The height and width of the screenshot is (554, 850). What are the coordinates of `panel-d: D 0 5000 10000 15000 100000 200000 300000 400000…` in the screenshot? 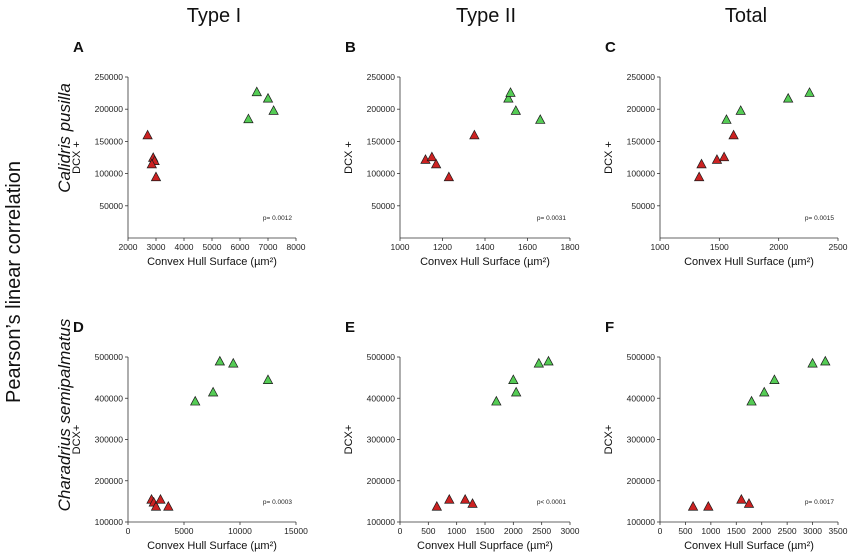 It's located at (189, 435).